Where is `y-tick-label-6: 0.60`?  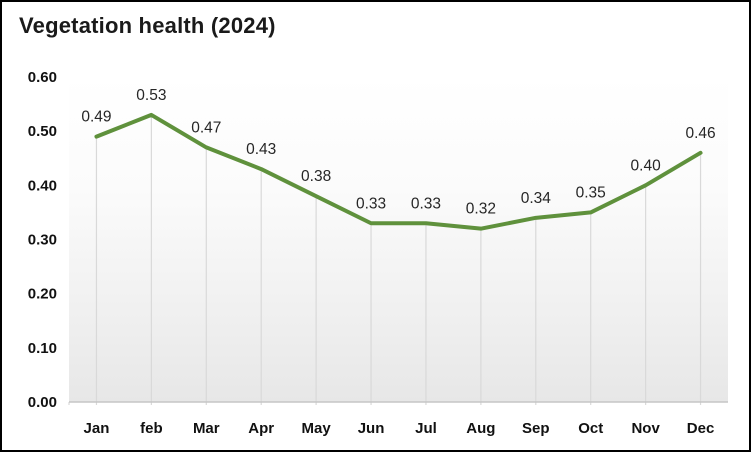 y-tick-label-6: 0.60 is located at coordinates (42, 77).